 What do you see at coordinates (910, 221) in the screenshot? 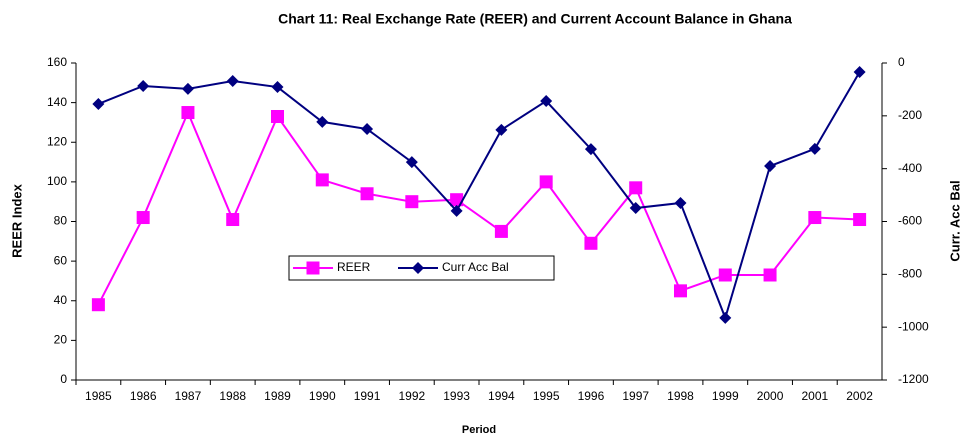
I see `y2-tick-label: -600` at bounding box center [910, 221].